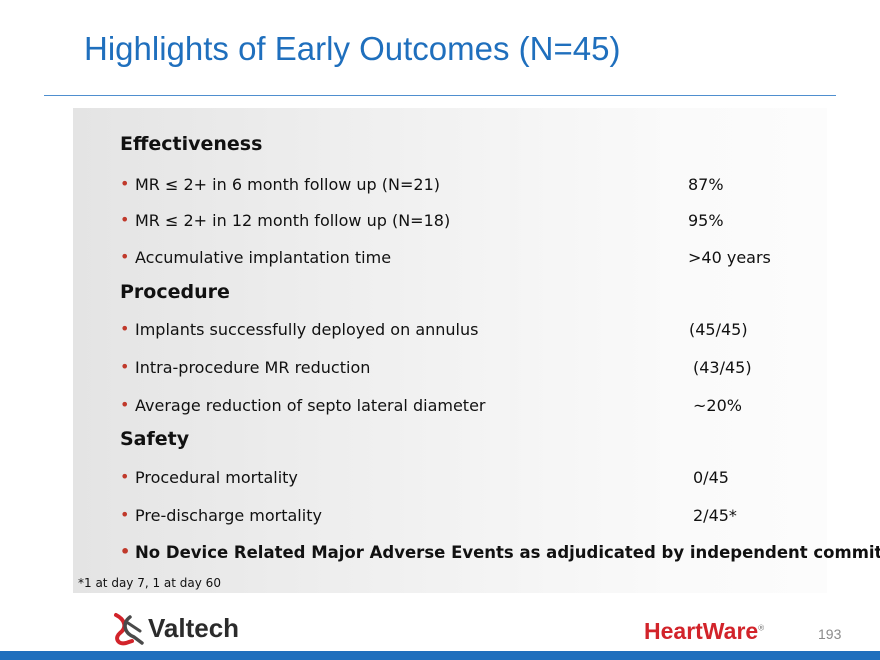 The image size is (880, 660). Describe the element at coordinates (287, 184) in the screenshot. I see `item-label: MR ≤ 2+ in 6 month follow up (N=21)` at that location.